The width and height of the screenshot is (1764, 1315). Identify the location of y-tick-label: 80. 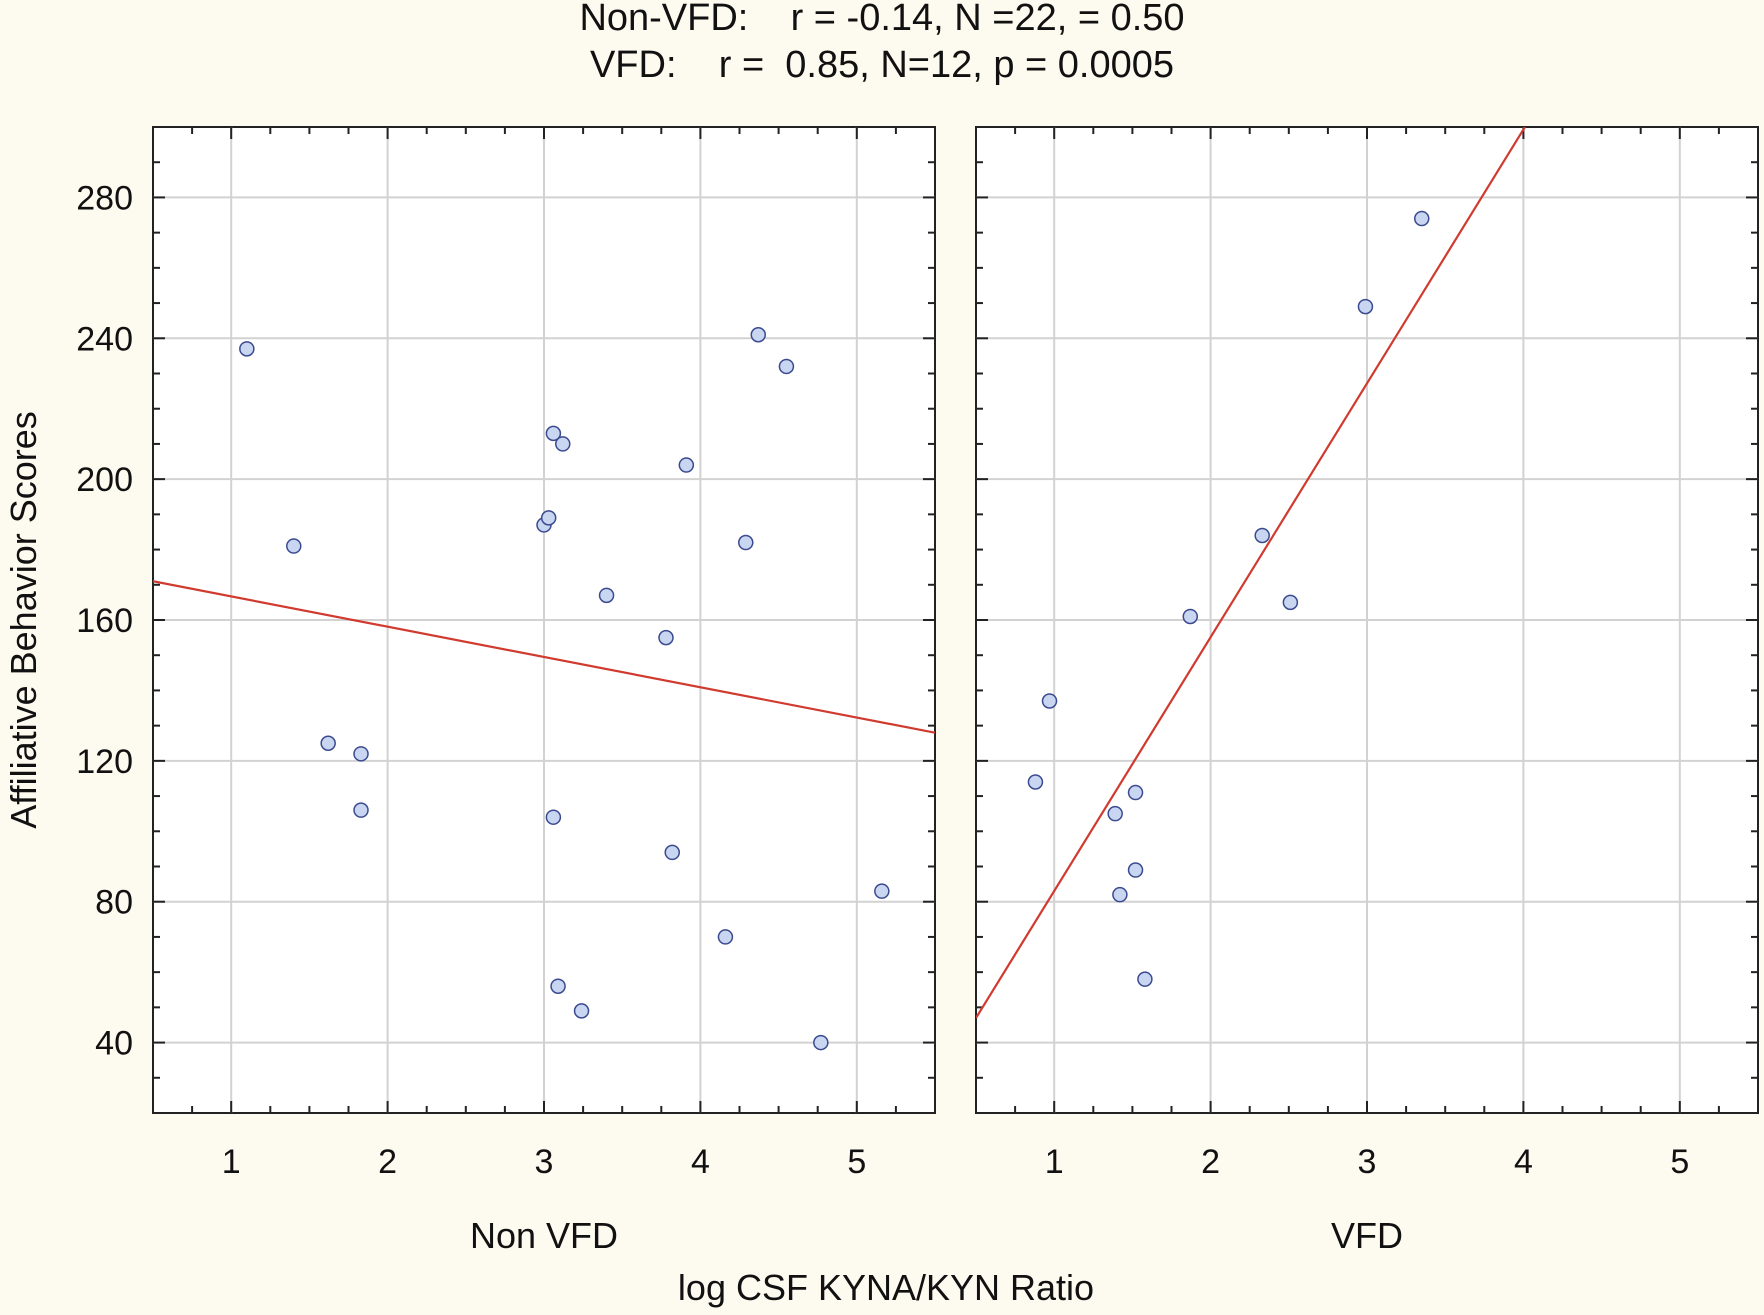
(114, 903).